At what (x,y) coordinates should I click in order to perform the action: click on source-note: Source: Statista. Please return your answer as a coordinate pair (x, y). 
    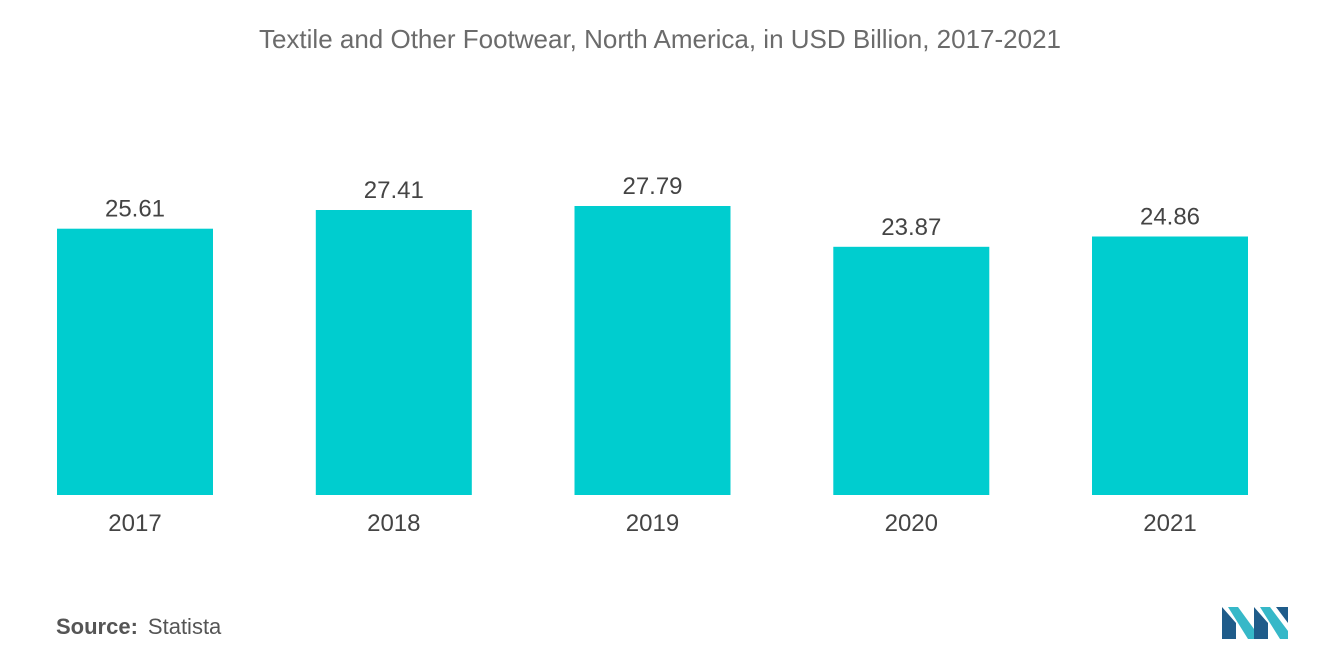
    Looking at the image, I should click on (138, 627).